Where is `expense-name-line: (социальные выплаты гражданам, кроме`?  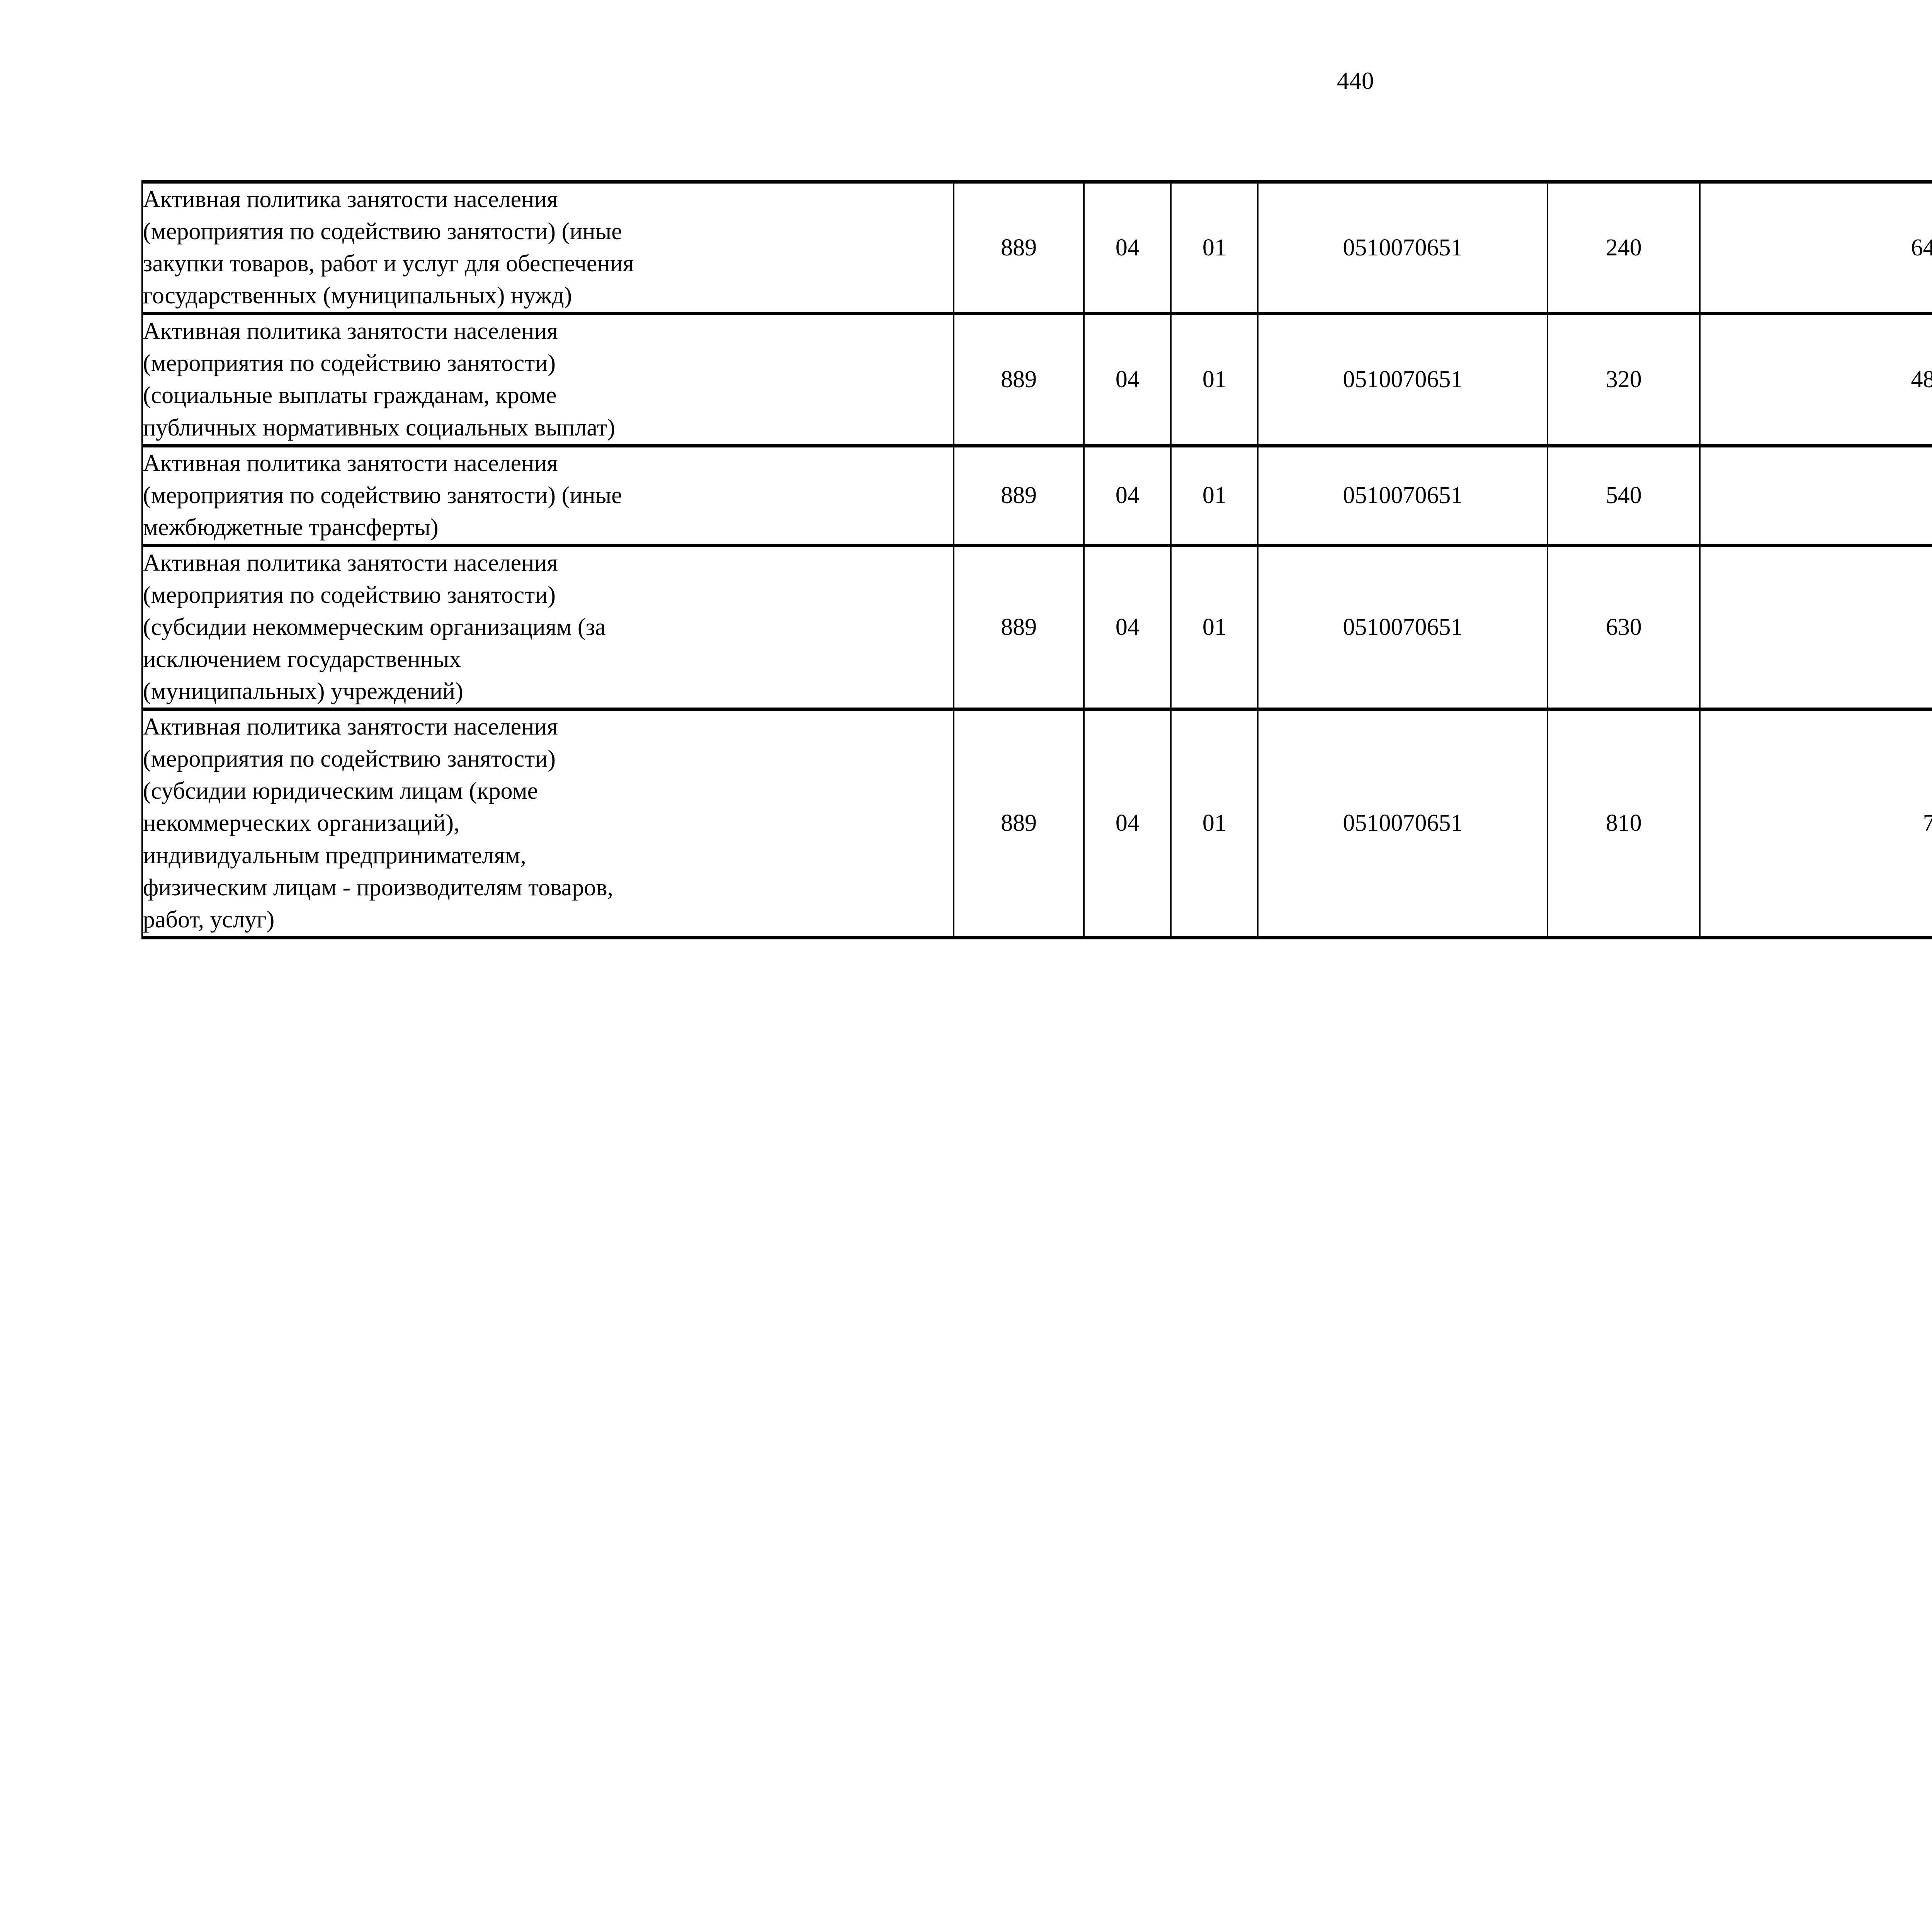 expense-name-line: (социальные выплаты гражданам, кроме is located at coordinates (350, 396).